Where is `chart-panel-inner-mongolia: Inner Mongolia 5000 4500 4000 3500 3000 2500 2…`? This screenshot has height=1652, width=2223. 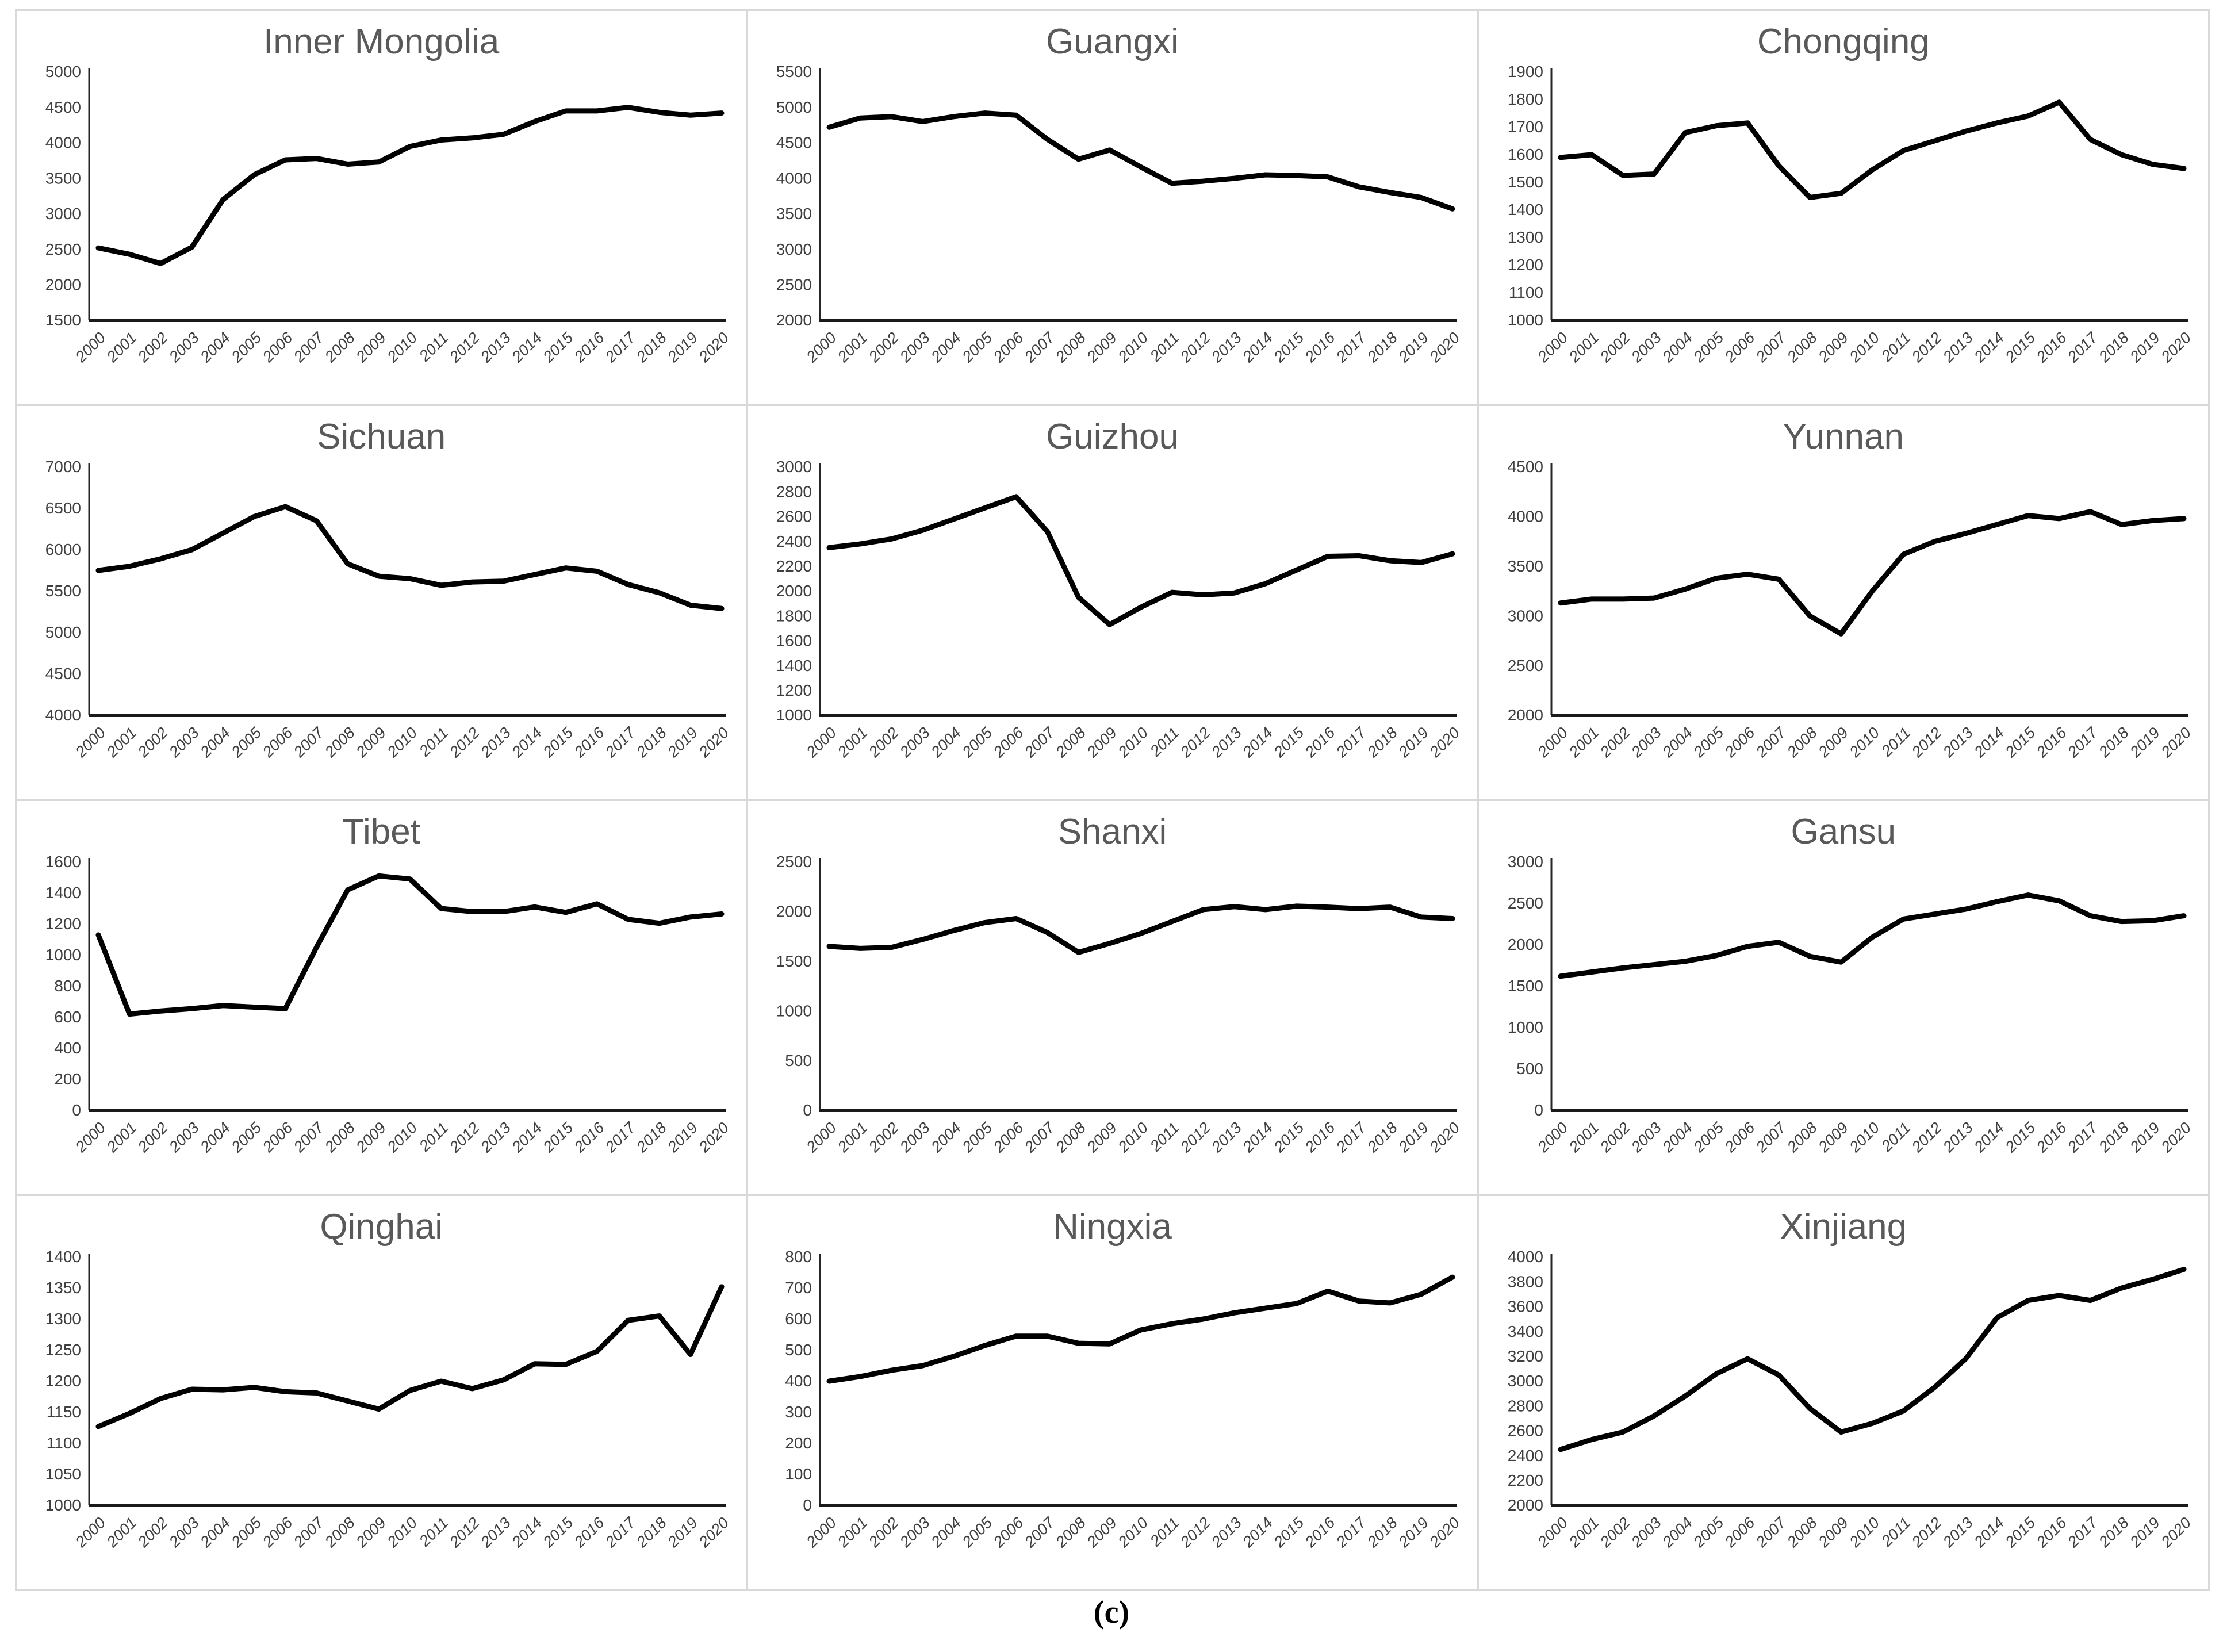
chart-panel-inner-mongolia: Inner Mongolia 5000 4500 4000 3500 3000 2500 2… is located at coordinates (382, 208).